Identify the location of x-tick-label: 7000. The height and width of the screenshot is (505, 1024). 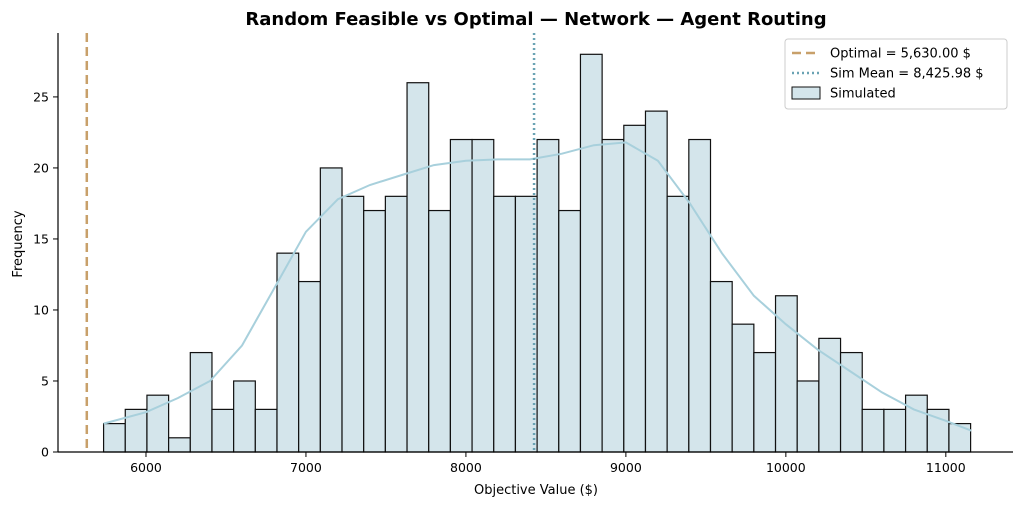
(306, 467).